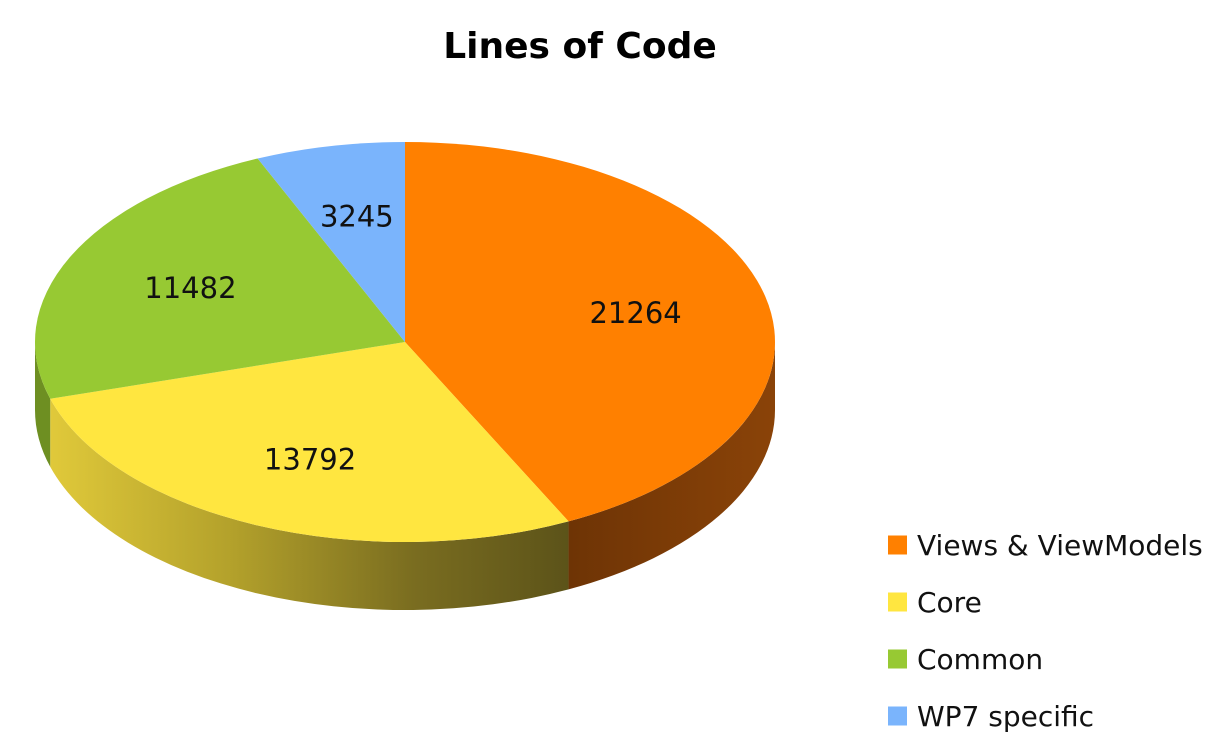  I want to click on chart-title: Lines of Code, so click(580, 46).